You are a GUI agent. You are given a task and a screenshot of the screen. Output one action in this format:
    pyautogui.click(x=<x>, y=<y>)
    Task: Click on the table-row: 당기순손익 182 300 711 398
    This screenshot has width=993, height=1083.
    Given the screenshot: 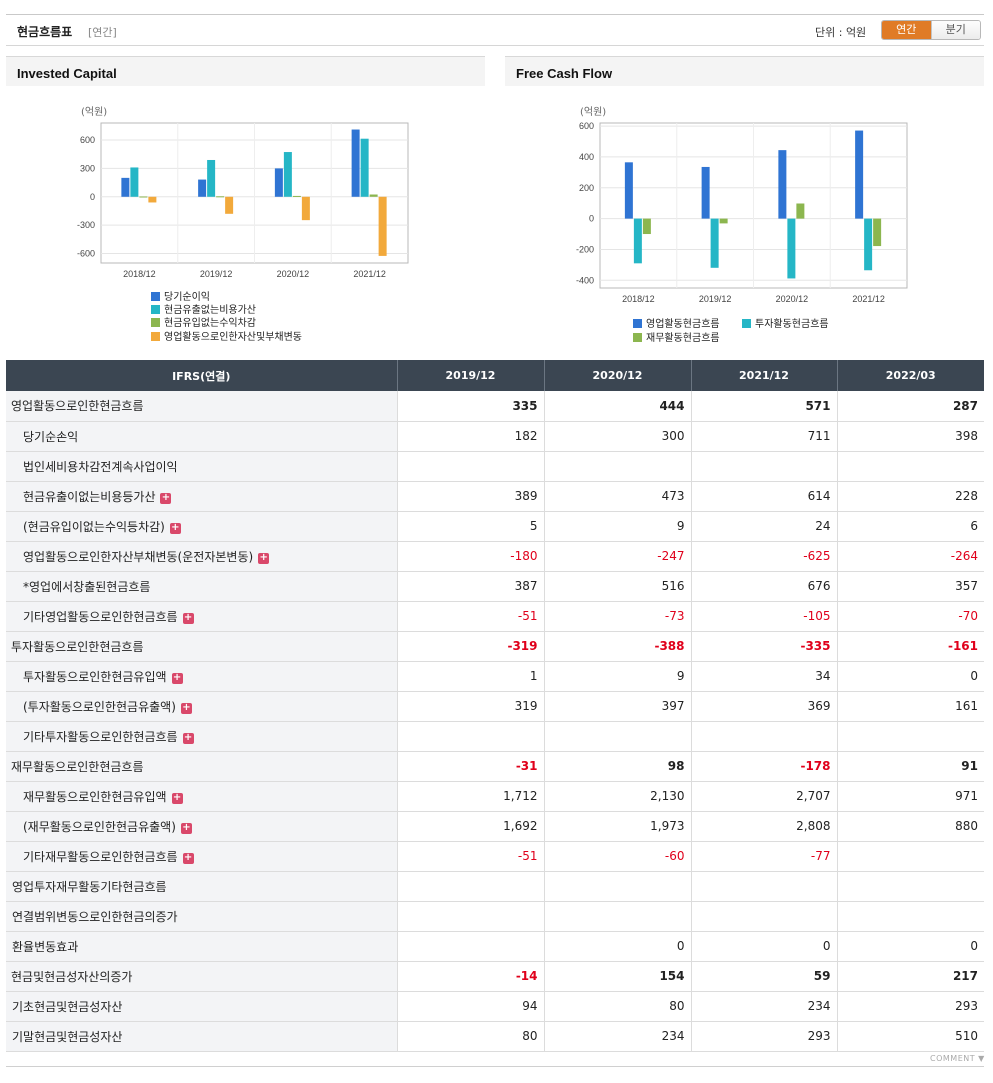 What is the action you would take?
    pyautogui.click(x=495, y=436)
    